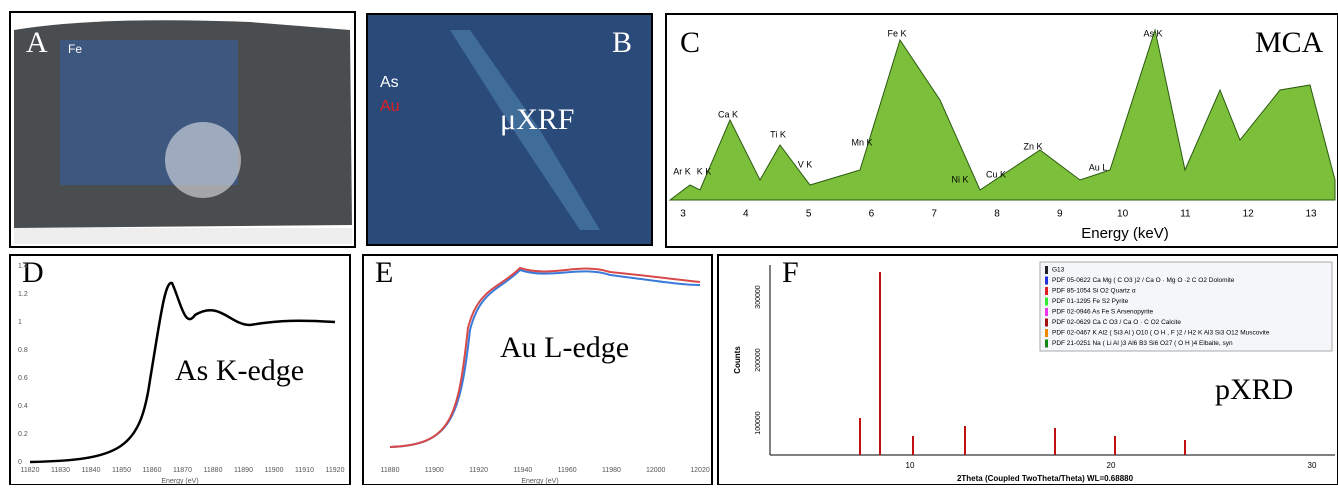  What do you see at coordinates (75, 49) in the screenshot?
I see `element: Fe` at bounding box center [75, 49].